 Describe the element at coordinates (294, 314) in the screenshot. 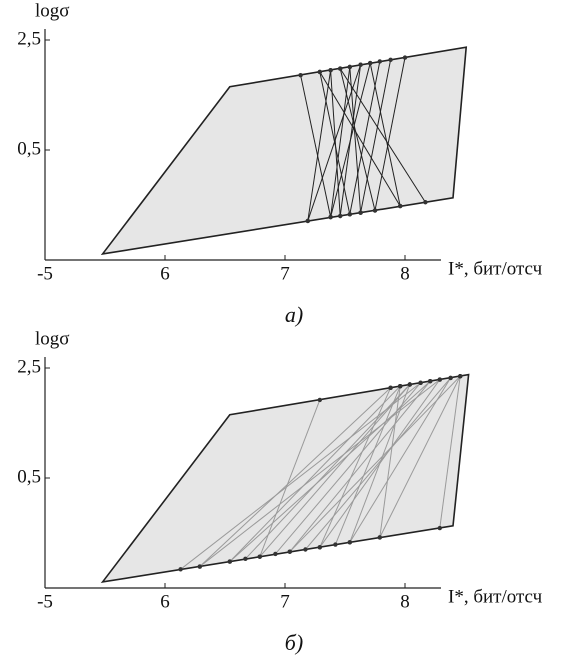

I see `caption: а)` at that location.